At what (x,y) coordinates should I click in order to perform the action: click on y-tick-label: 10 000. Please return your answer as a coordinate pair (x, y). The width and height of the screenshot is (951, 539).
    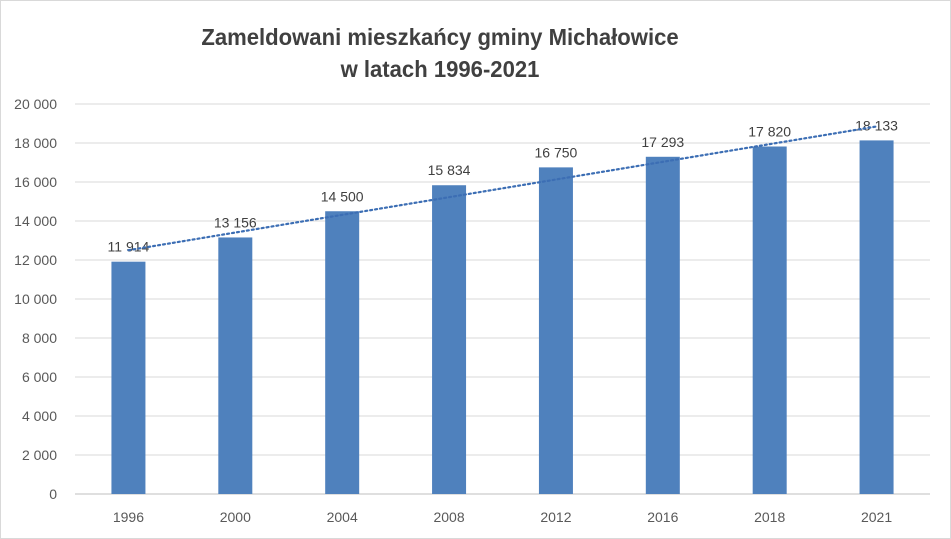
    Looking at the image, I should click on (35, 299).